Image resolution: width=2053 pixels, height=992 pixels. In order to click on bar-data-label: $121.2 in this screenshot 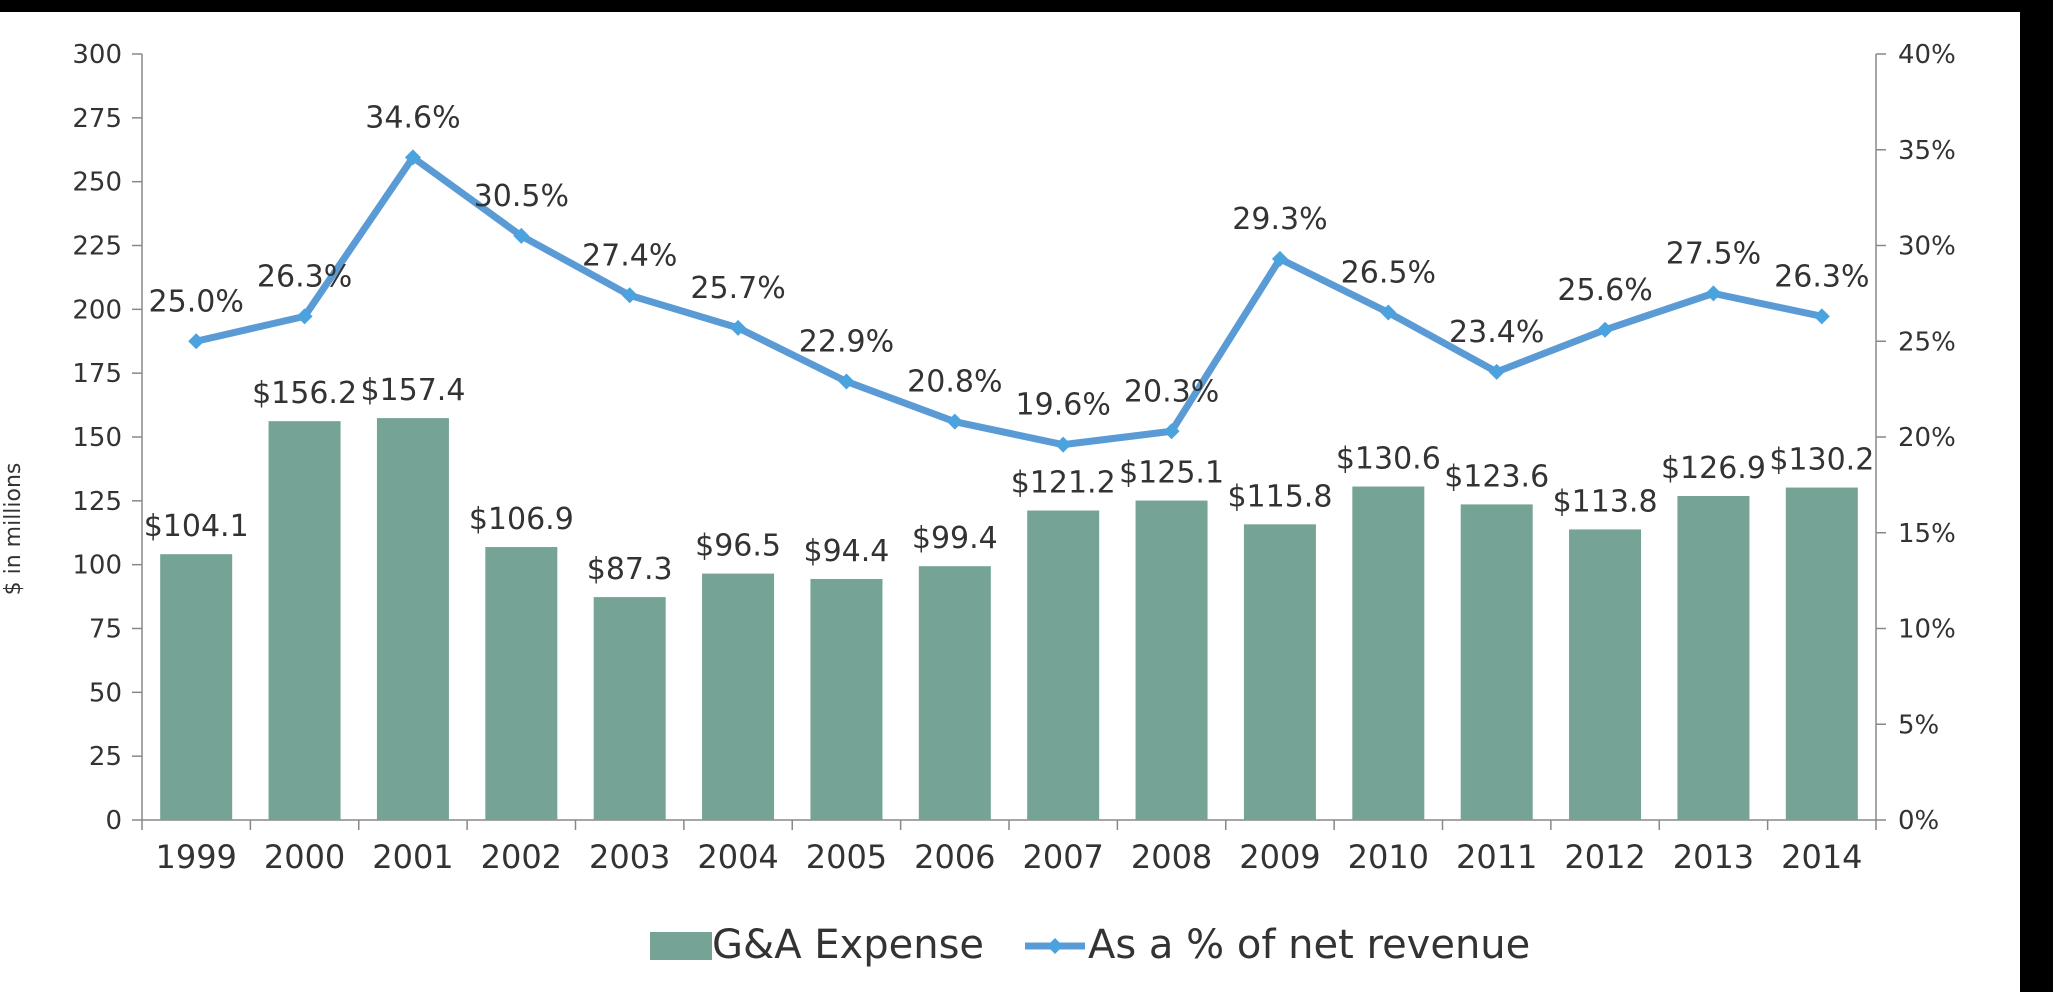, I will do `click(1063, 483)`.